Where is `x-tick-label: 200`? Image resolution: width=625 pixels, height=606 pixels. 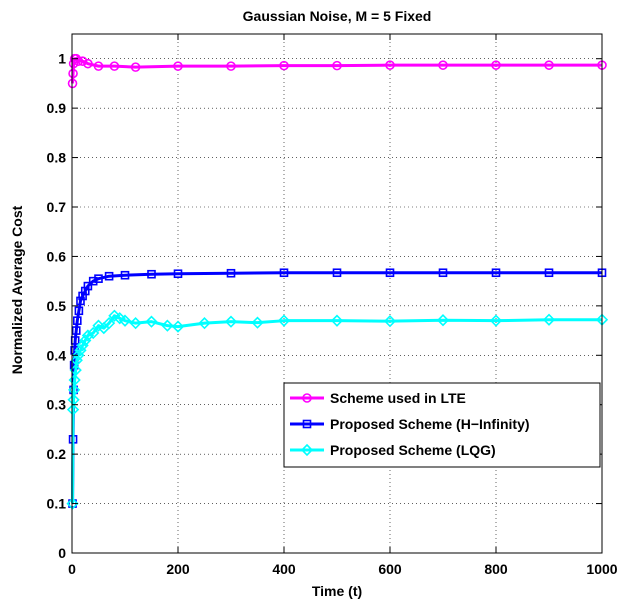
x-tick-label: 200 is located at coordinates (178, 569).